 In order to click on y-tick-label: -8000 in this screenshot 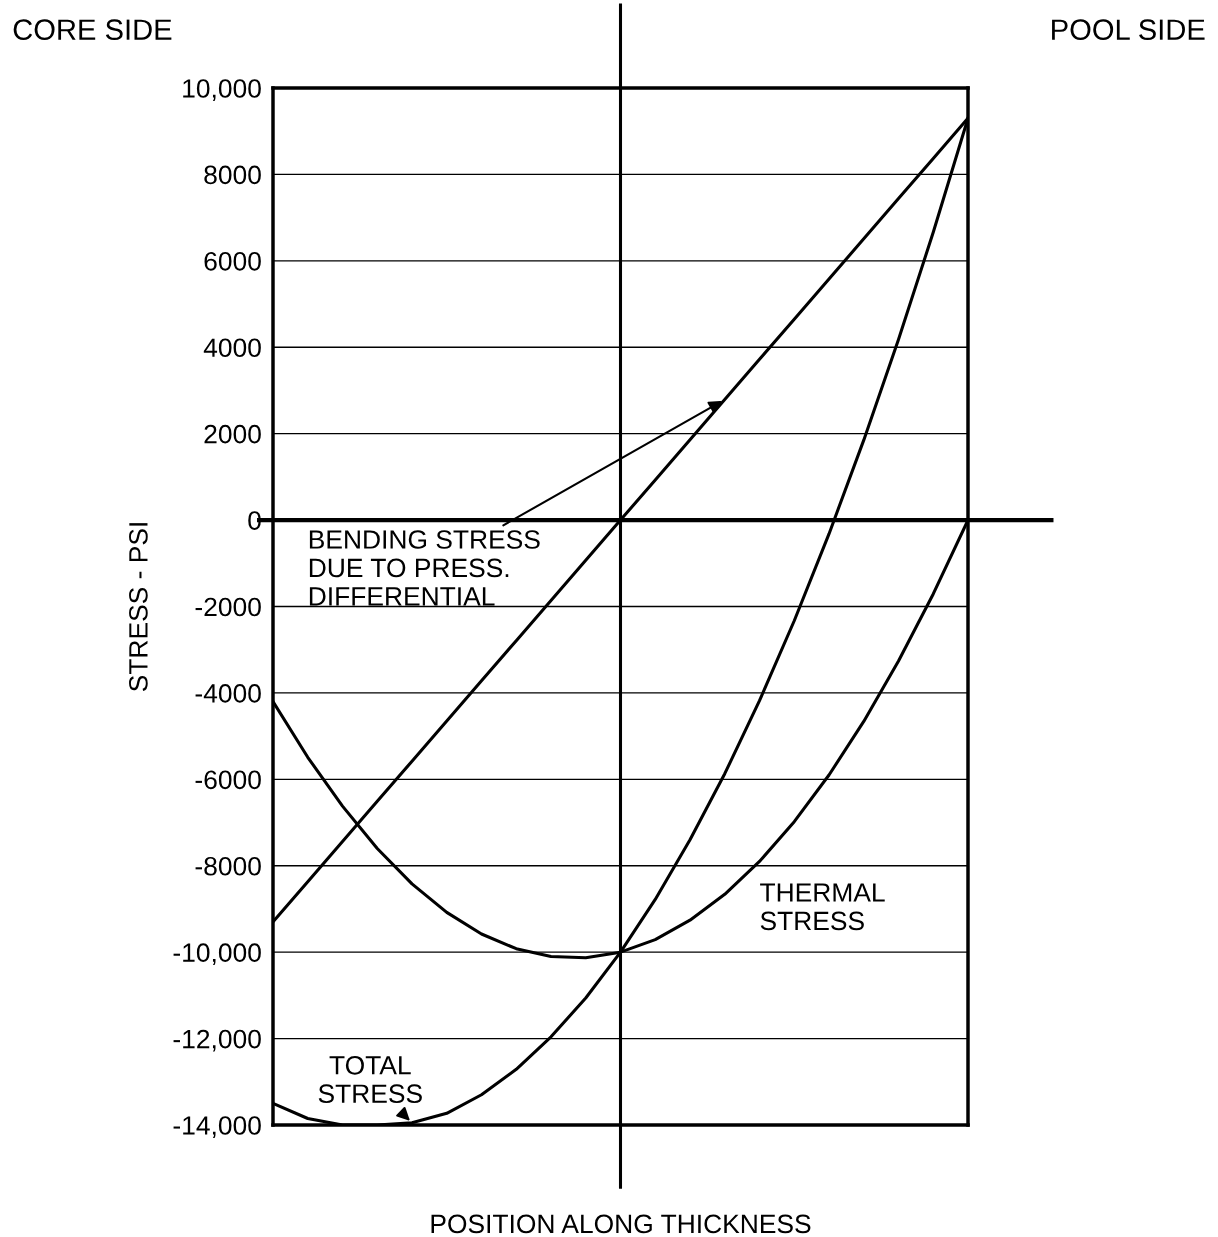, I will do `click(228, 866)`.